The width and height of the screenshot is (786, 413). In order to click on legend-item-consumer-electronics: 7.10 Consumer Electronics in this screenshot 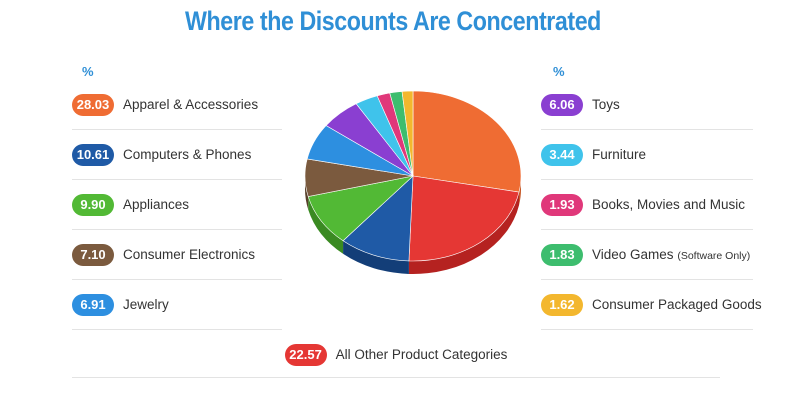, I will do `click(177, 255)`.